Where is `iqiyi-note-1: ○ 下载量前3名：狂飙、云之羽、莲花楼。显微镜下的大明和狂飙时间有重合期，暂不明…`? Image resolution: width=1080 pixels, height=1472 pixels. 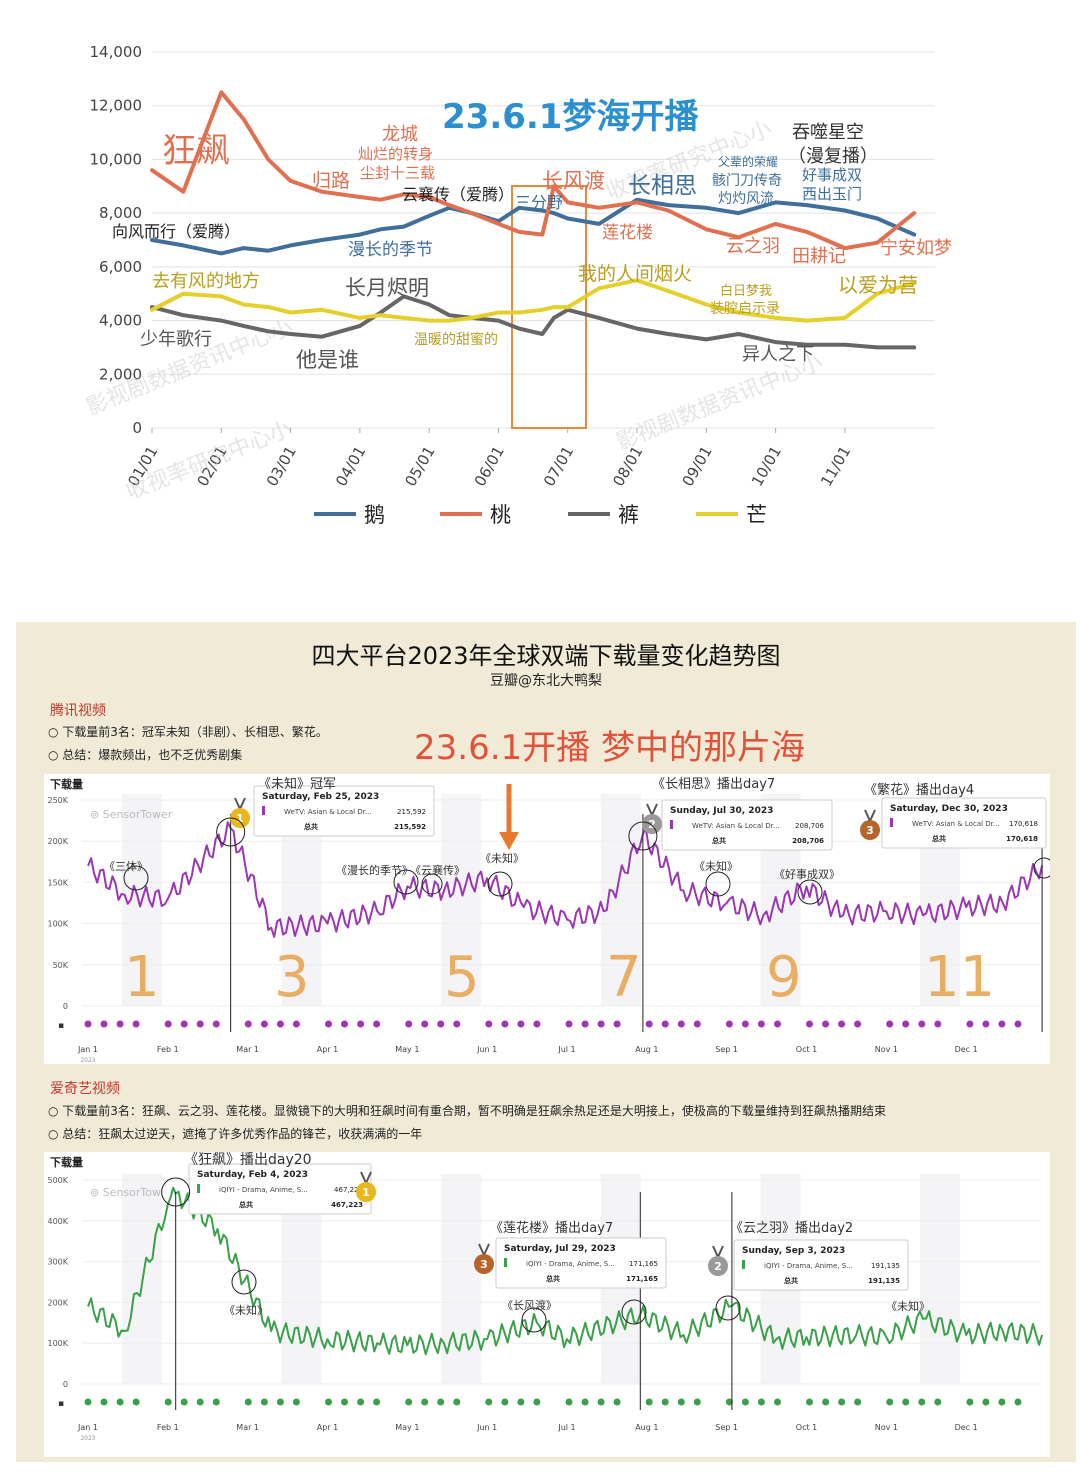
iqiyi-note-1: ○ 下载量前3名：狂飙、云之羽、莲花楼。显微镜下的大明和狂飙时间有重合期，暂不明… is located at coordinates (467, 1110).